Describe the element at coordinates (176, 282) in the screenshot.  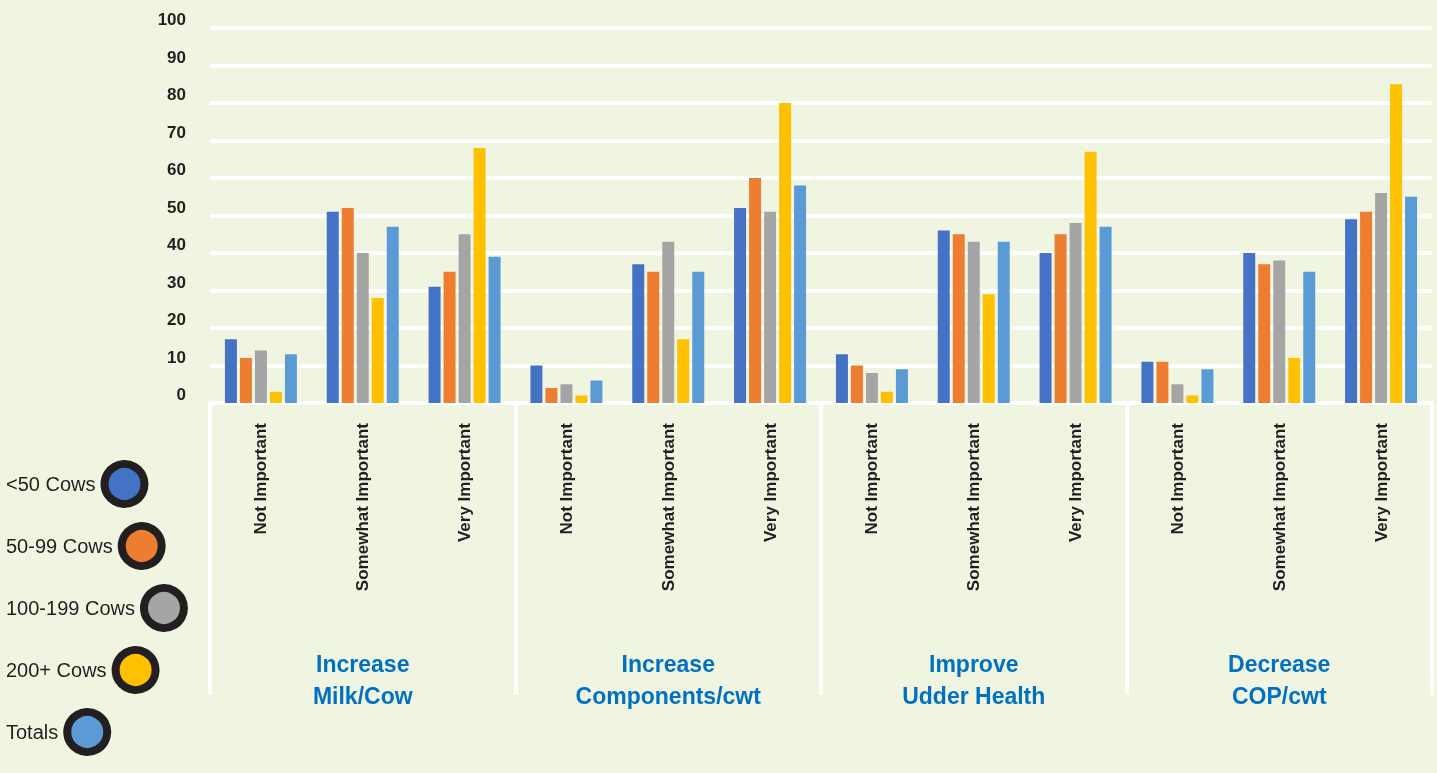
I see `y-tick-label: 30` at that location.